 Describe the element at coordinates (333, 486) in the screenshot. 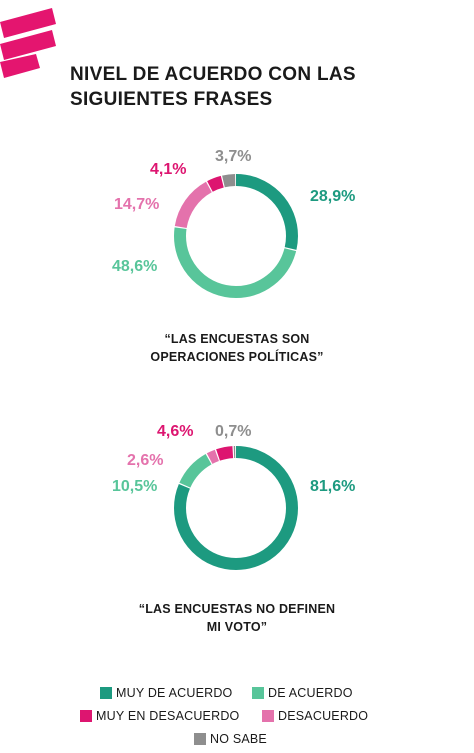

I see `pct-label-muy-de-acuerdo: 81,6%` at that location.